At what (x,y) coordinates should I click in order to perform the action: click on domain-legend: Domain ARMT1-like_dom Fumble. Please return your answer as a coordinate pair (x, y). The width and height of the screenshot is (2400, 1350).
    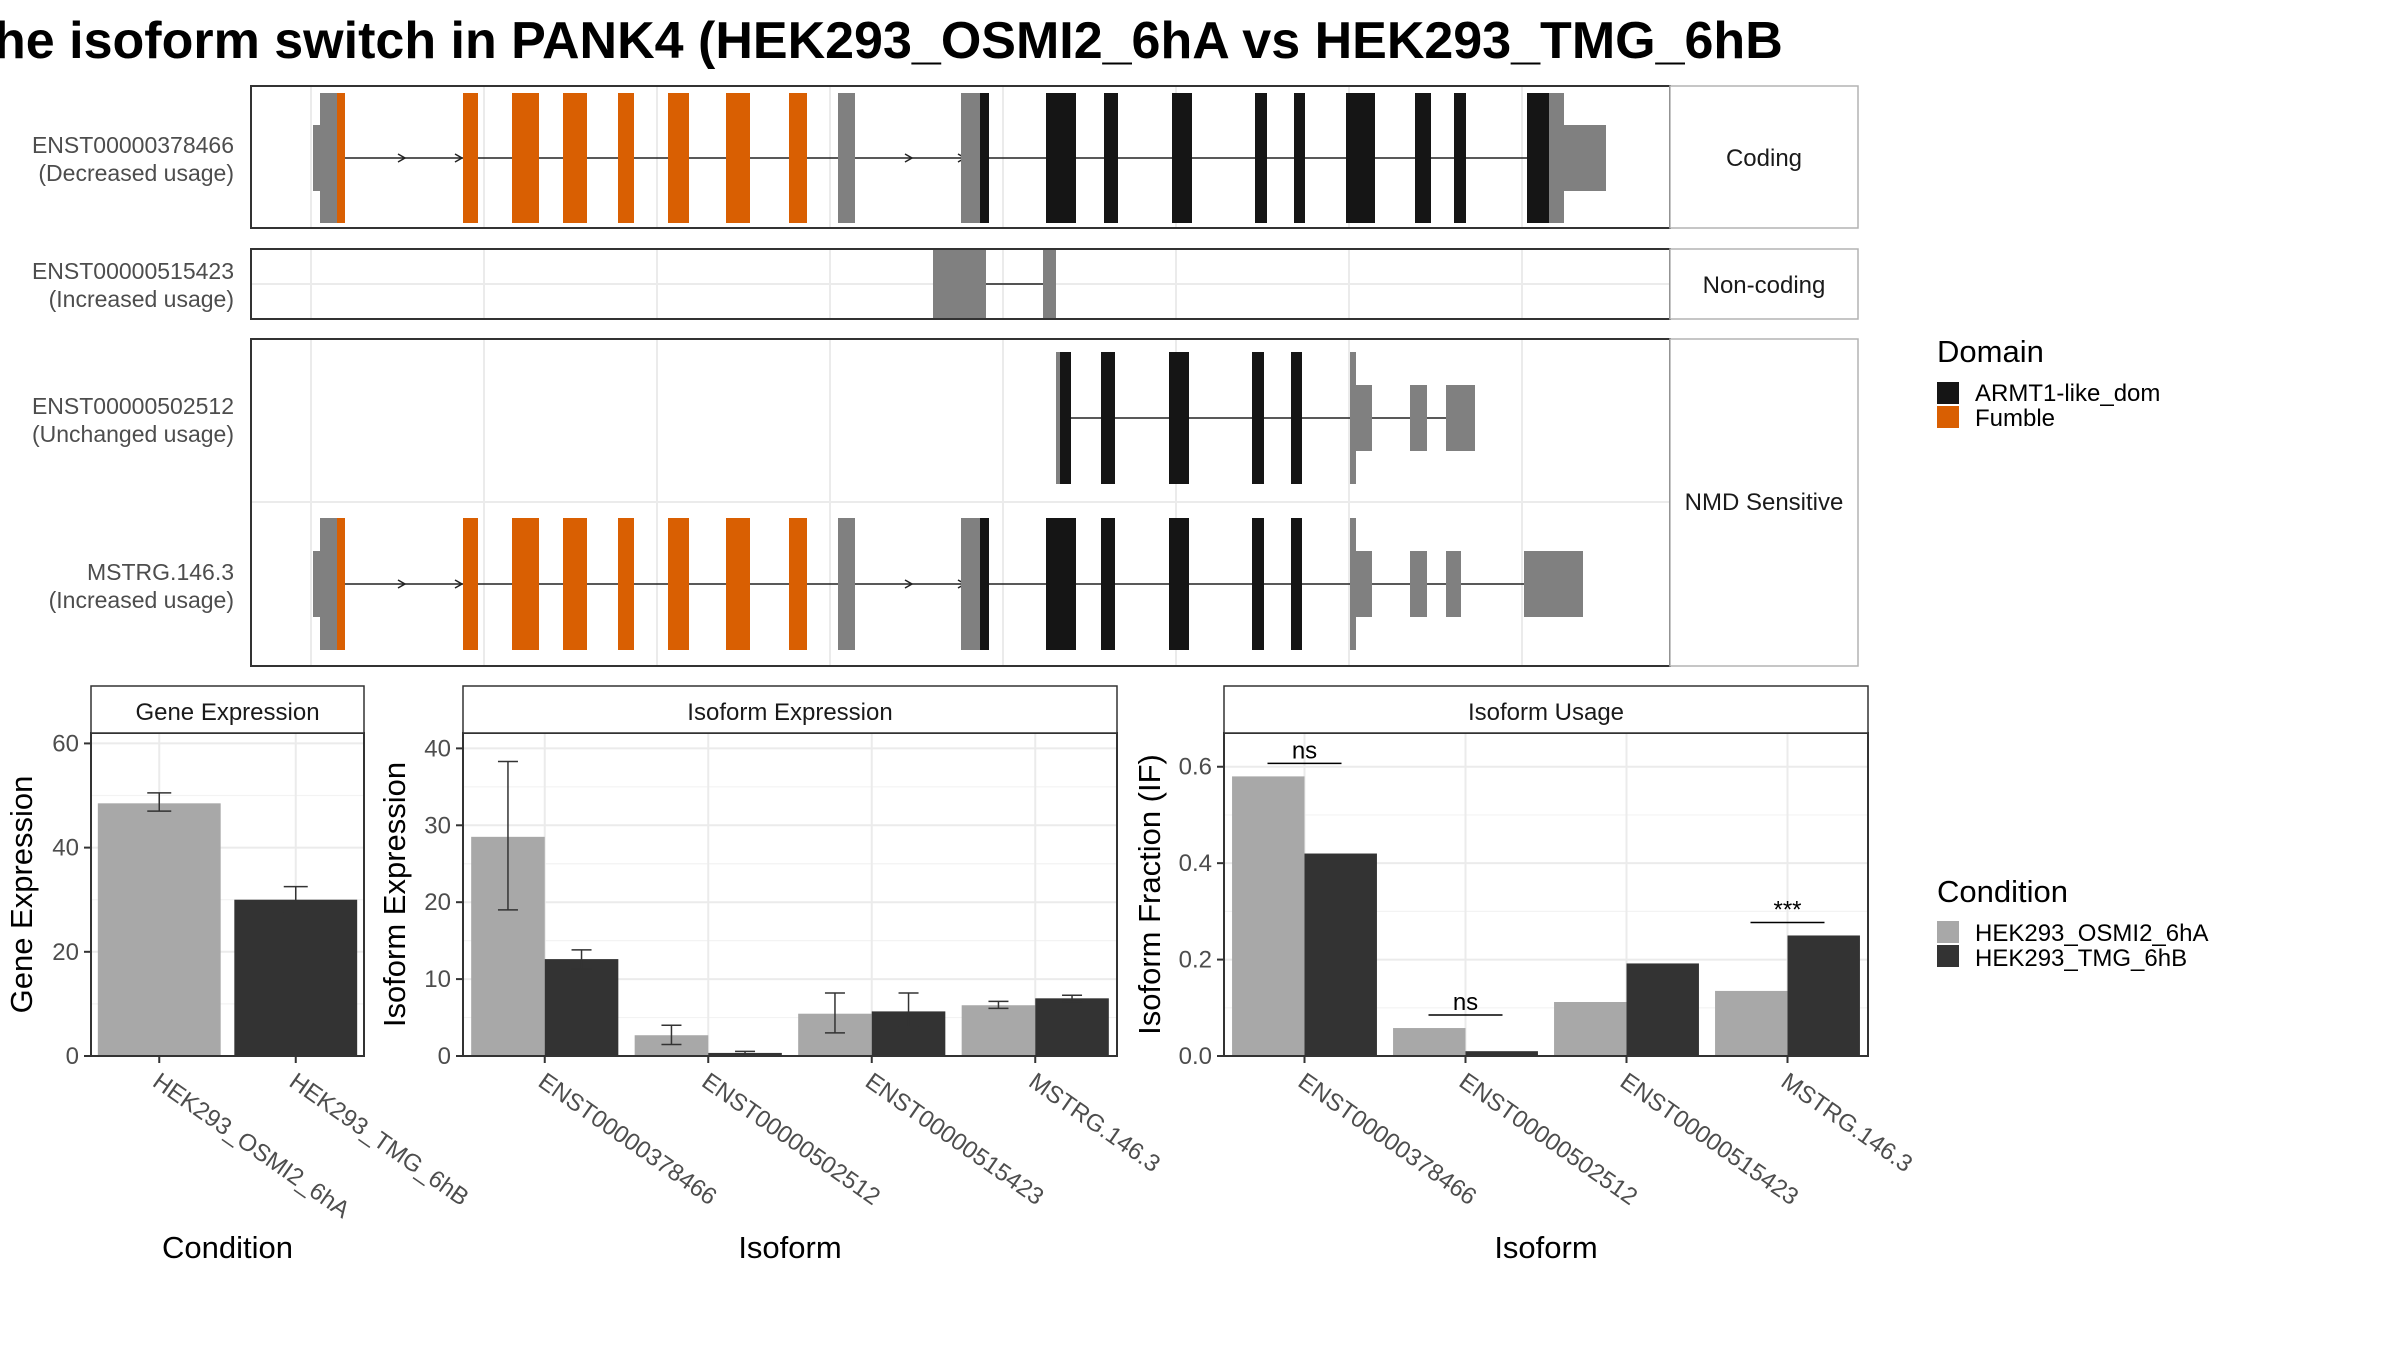
    Looking at the image, I should click on (2048, 383).